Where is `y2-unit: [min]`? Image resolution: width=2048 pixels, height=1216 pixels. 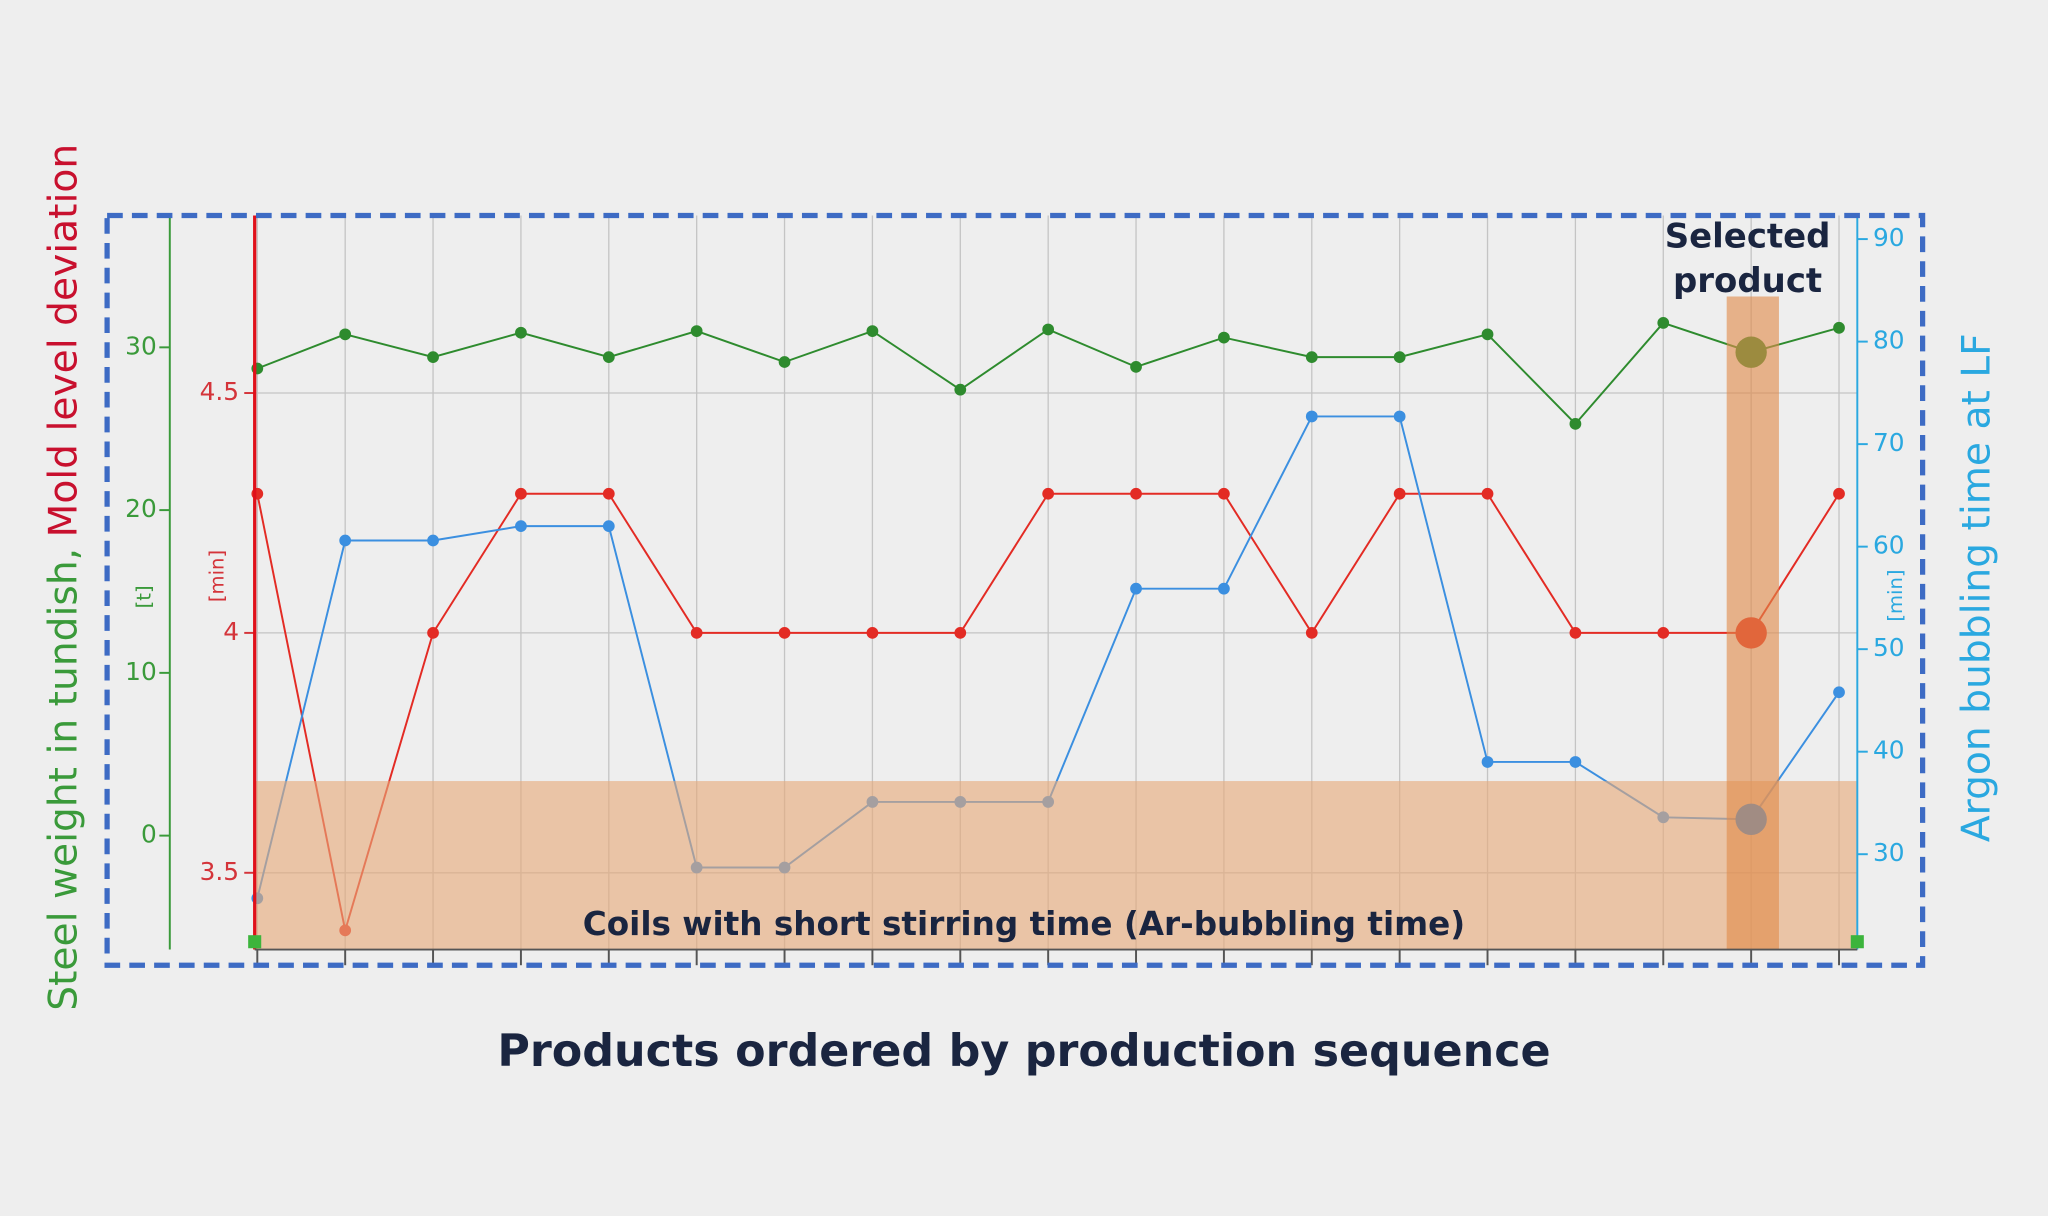 y2-unit: [min] is located at coordinates (1895, 595).